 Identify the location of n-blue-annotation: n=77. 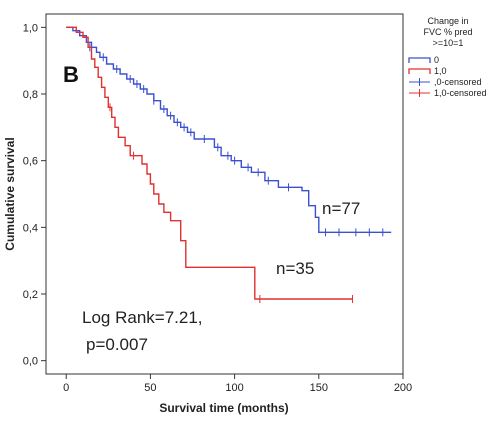
(341, 208).